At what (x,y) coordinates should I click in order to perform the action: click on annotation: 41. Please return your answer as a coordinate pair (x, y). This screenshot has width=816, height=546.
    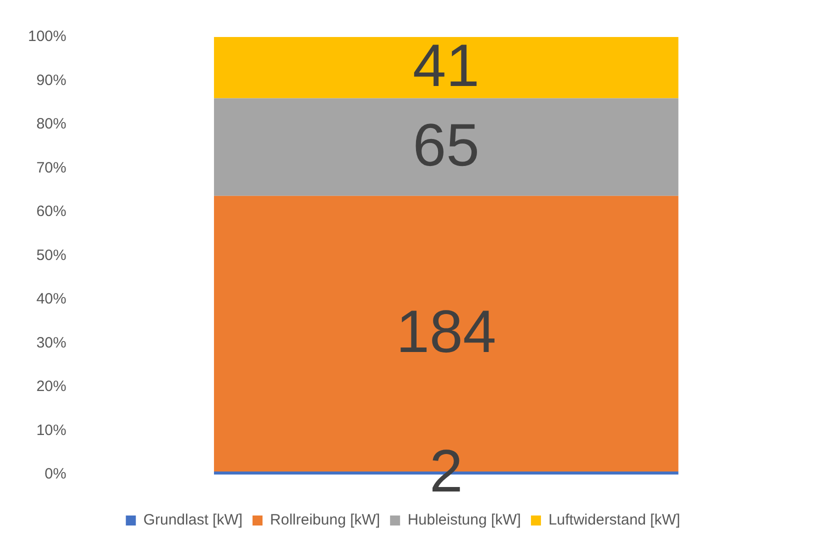
    Looking at the image, I should click on (446, 66).